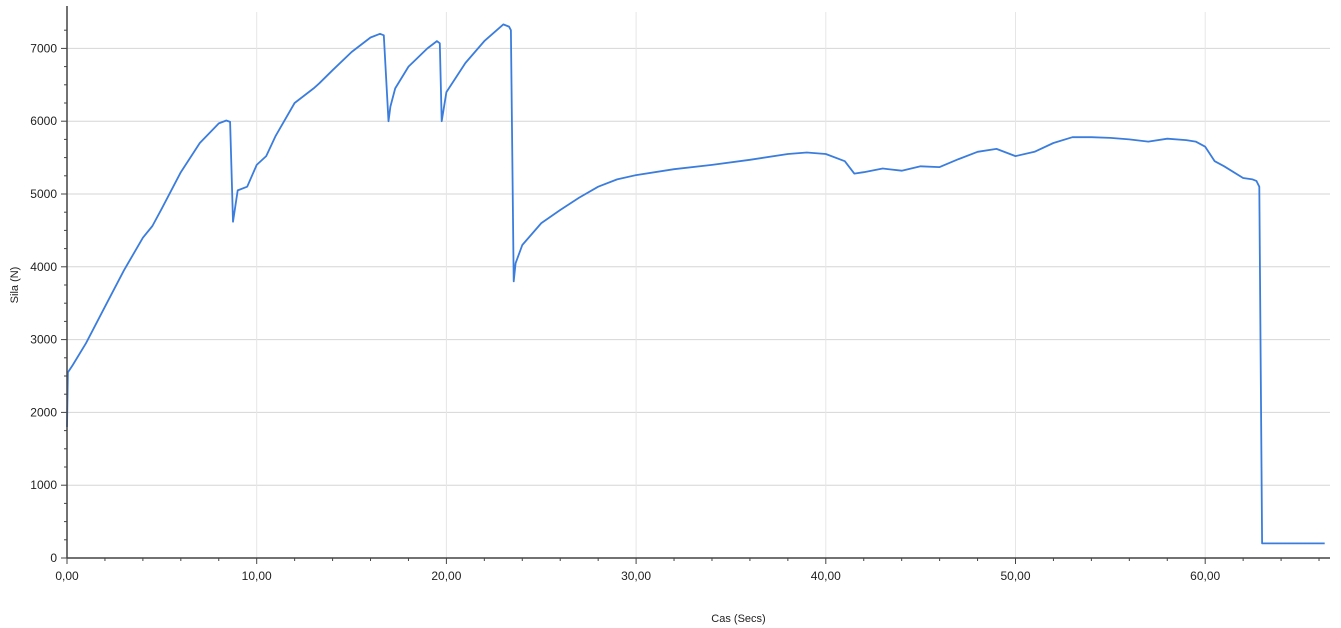  I want to click on y-tick-label: 5000, so click(43, 194).